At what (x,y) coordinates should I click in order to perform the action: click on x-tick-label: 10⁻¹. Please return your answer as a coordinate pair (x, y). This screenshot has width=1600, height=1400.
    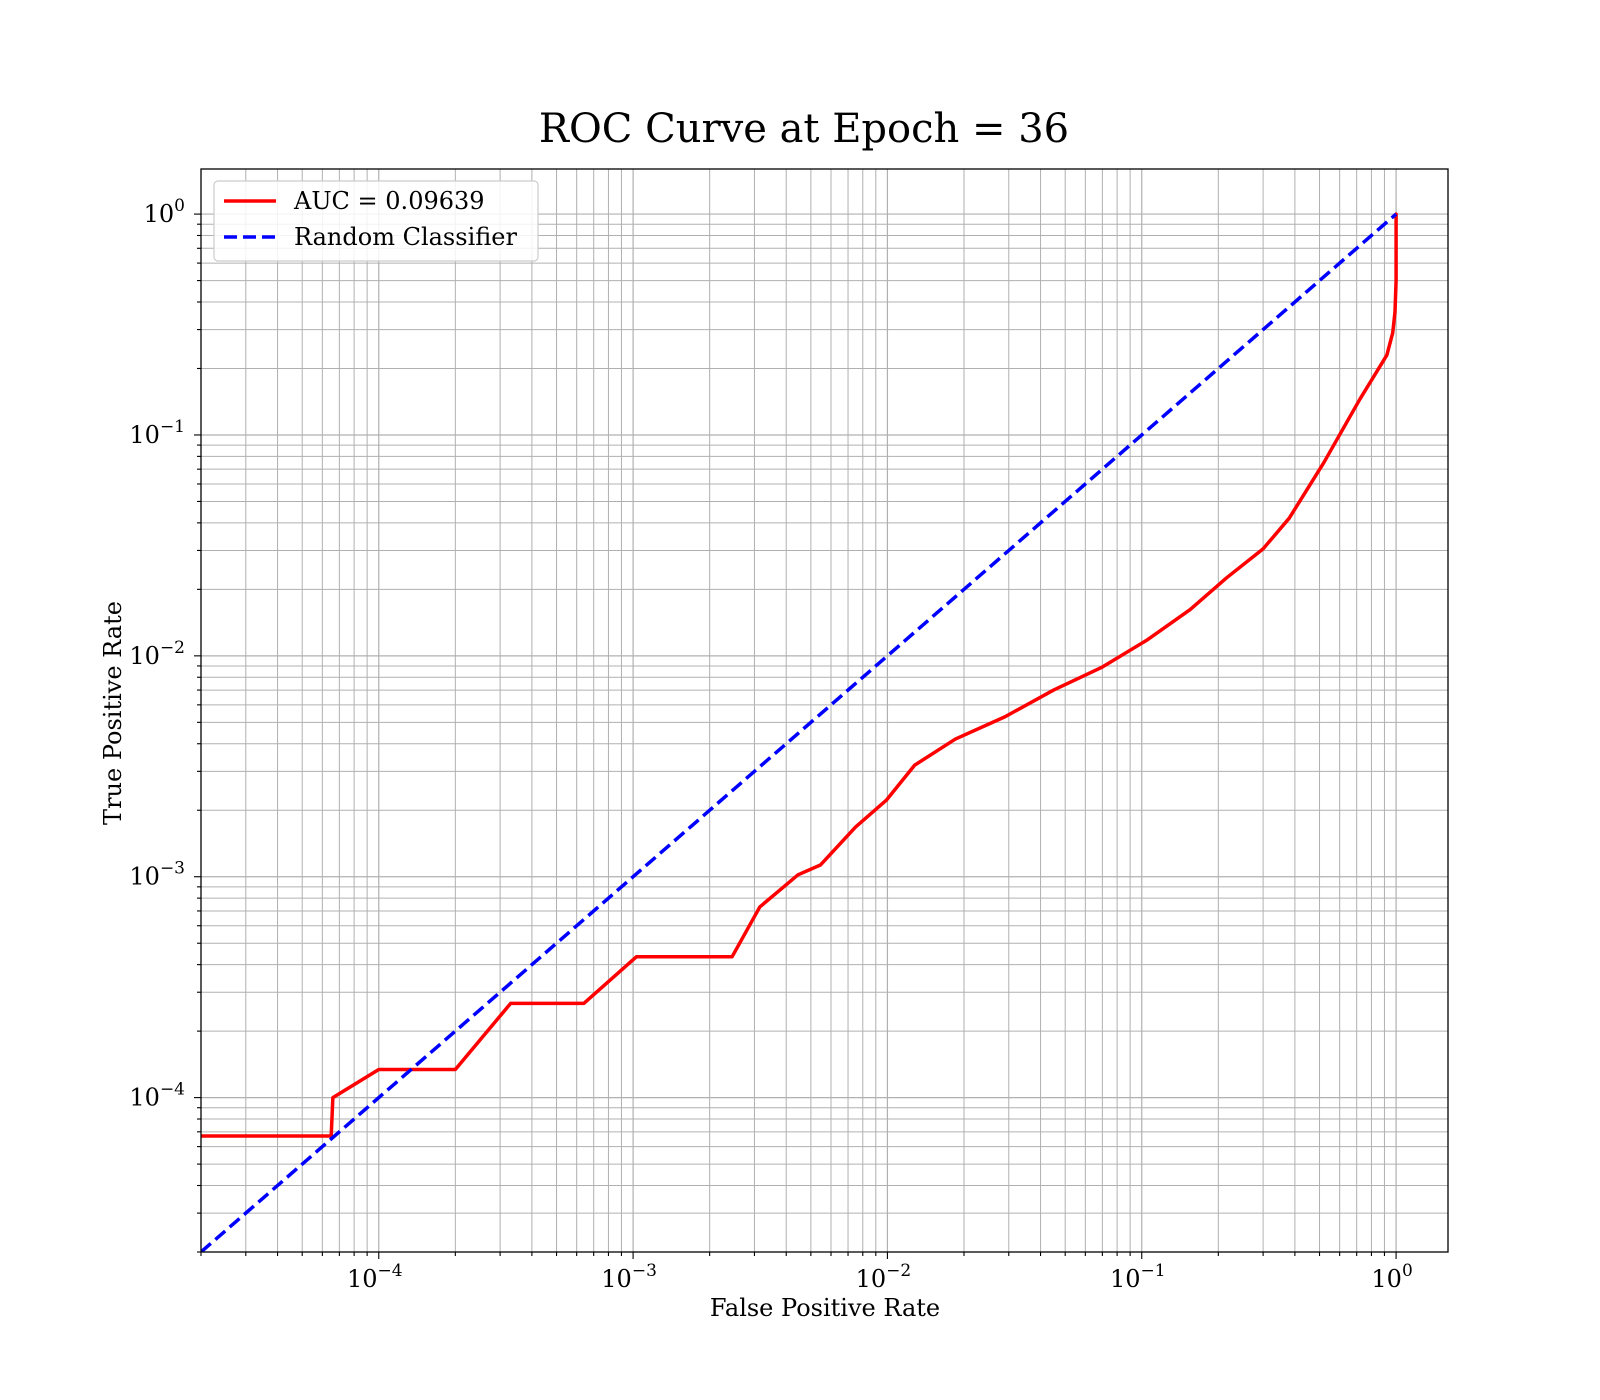
    Looking at the image, I should click on (1138, 1277).